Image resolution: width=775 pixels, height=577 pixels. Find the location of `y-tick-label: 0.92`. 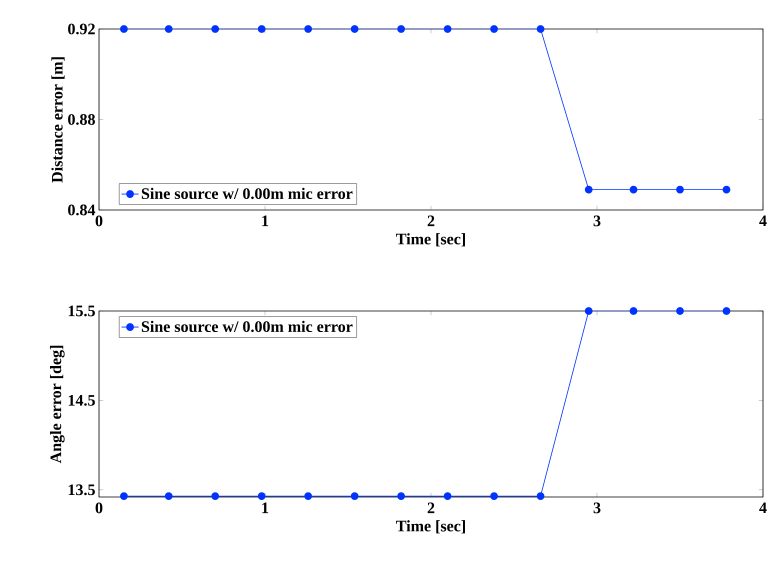

y-tick-label: 0.92 is located at coordinates (81, 29).